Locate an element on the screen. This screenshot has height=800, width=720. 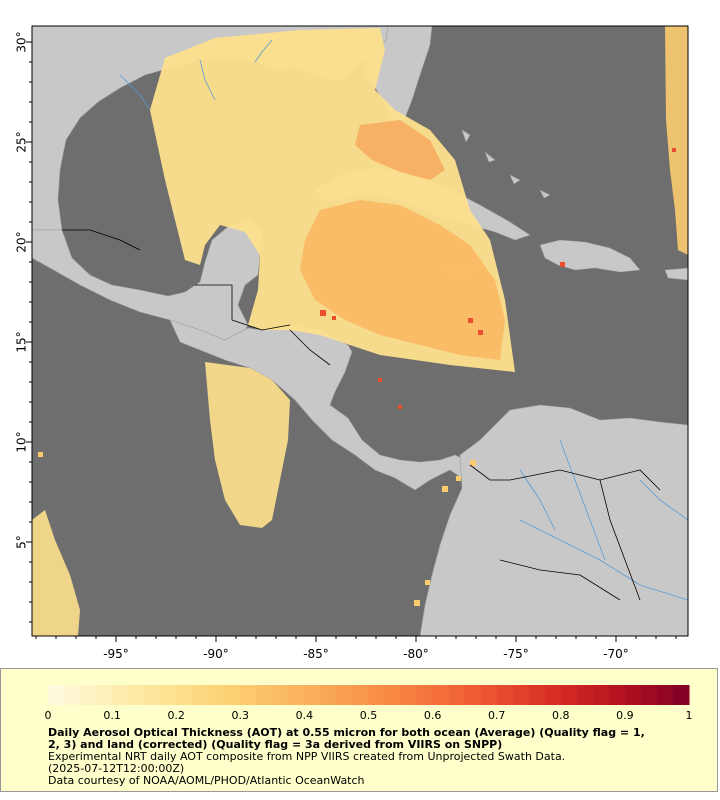
colorbar-tick-label: 0.8 is located at coordinates (561, 715).